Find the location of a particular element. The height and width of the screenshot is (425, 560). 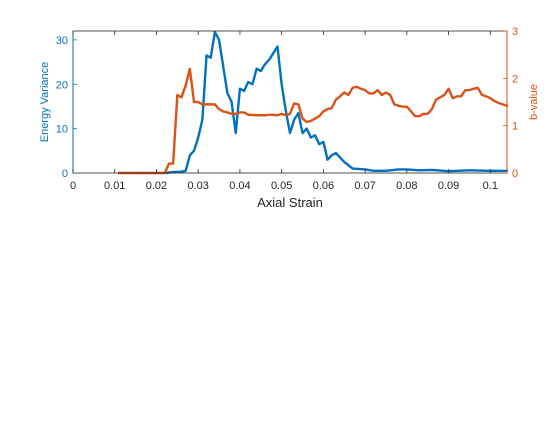

x-tick-label: 0.03 is located at coordinates (197, 186).